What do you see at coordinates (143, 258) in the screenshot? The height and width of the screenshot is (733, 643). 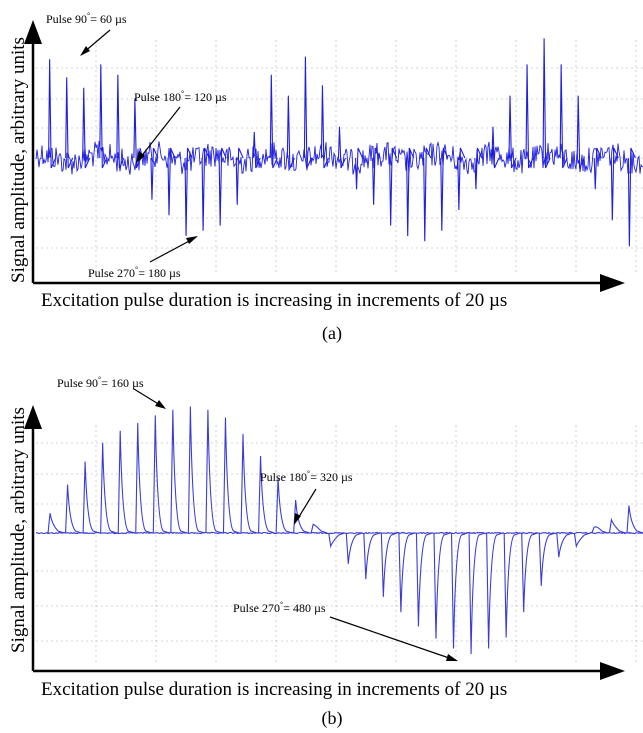 I see `annotation-270-a: Pulse 270°= 180 µs` at bounding box center [143, 258].